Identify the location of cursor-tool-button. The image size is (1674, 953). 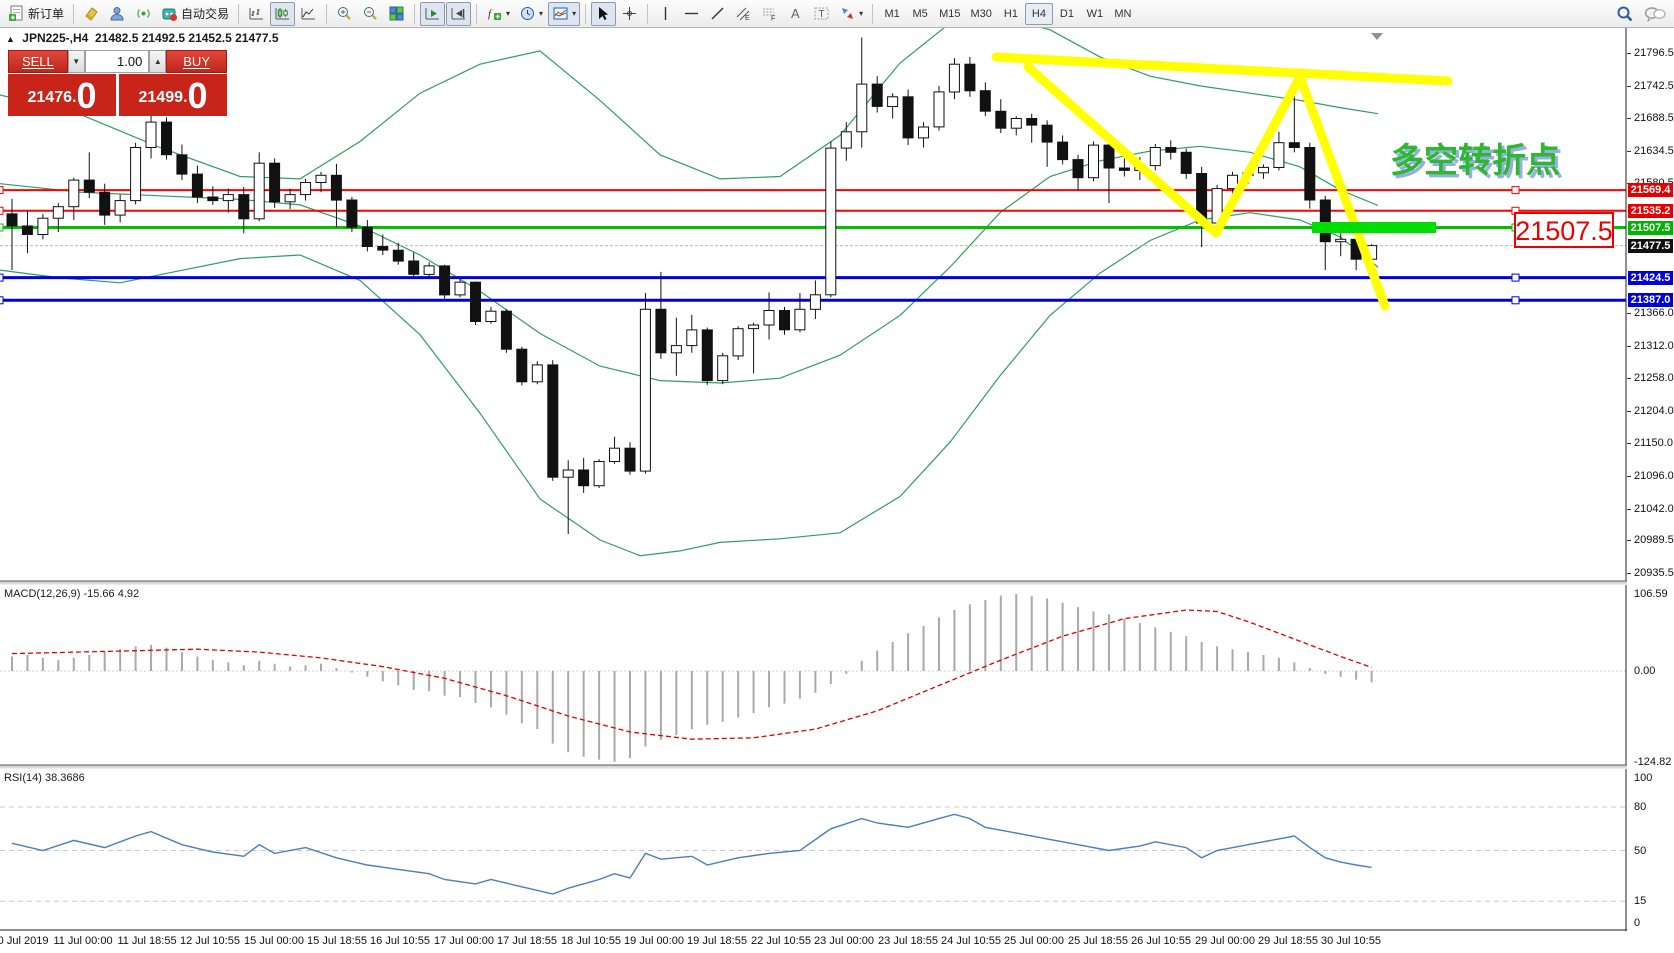
(604, 13).